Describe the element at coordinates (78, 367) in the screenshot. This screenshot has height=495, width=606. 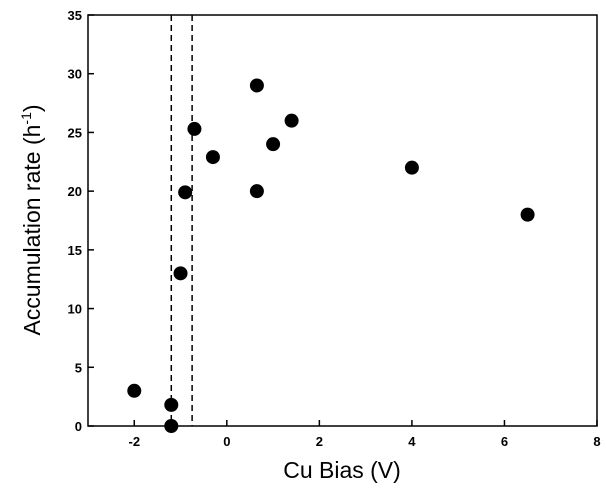
I see `y-tick-label: 5` at that location.